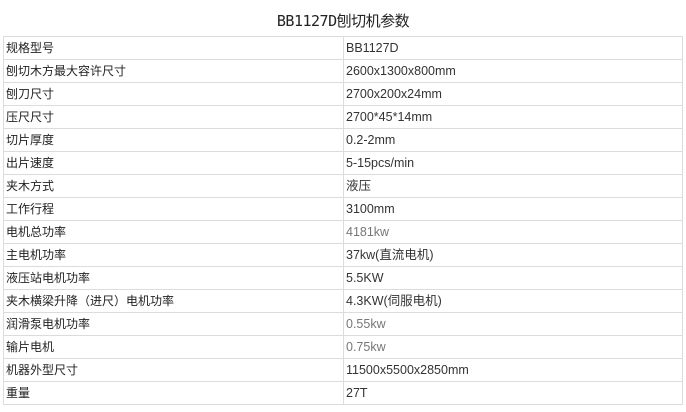 The image size is (686, 412). I want to click on param-label: 出片速度, so click(173, 163).